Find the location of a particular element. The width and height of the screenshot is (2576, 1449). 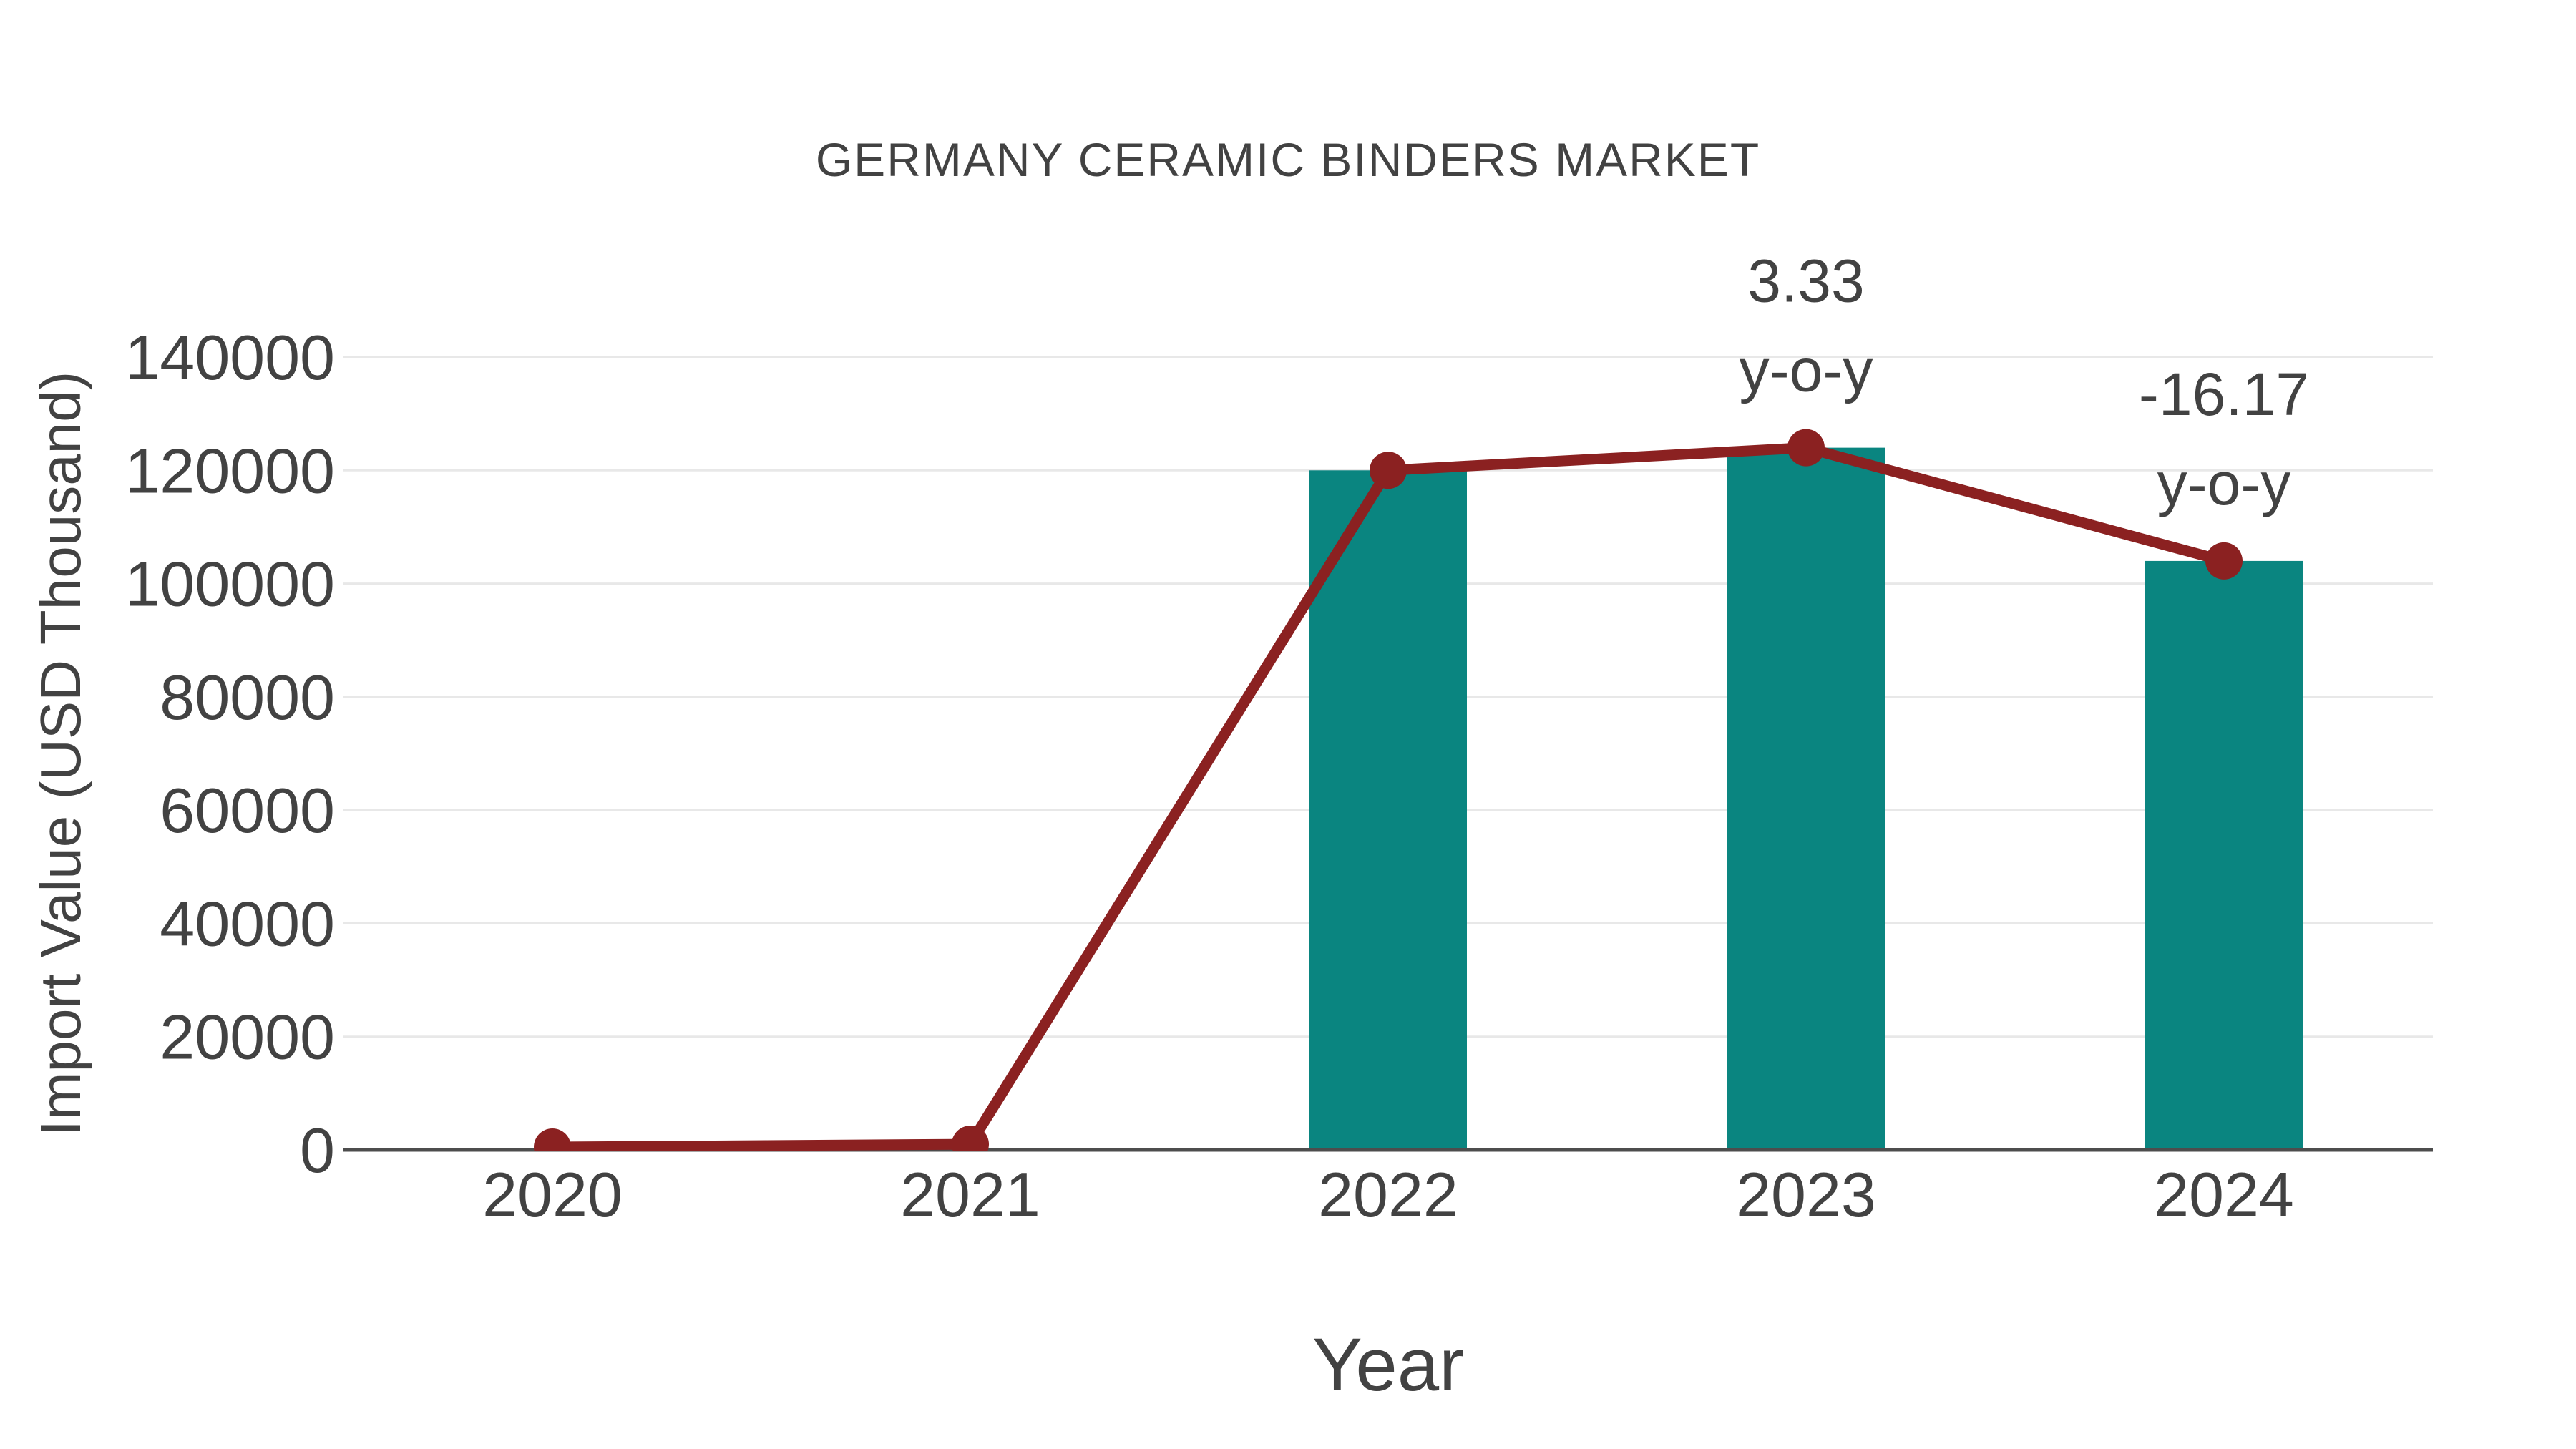

annotation-value: 3.33 is located at coordinates (1806, 281).